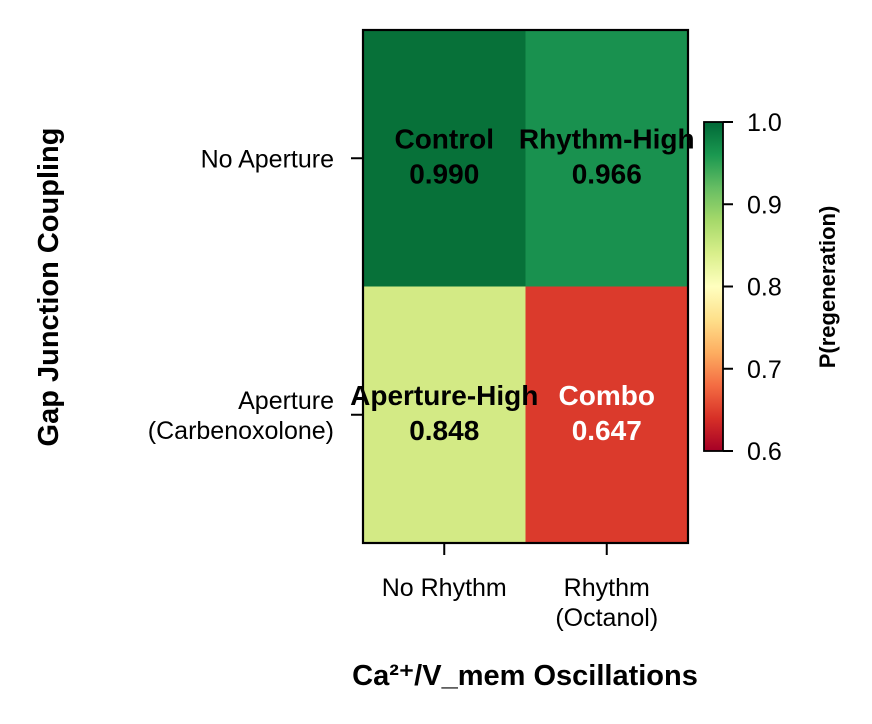 This screenshot has height=724, width=872. Describe the element at coordinates (764, 123) in the screenshot. I see `colorbar-tick-label: 1.0` at that location.